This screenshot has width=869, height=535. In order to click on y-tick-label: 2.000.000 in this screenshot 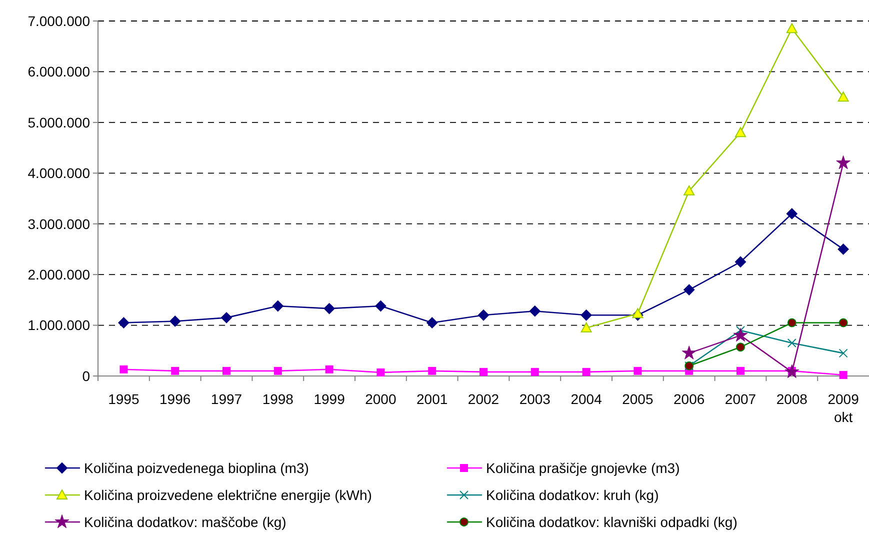, I will do `click(59, 274)`.